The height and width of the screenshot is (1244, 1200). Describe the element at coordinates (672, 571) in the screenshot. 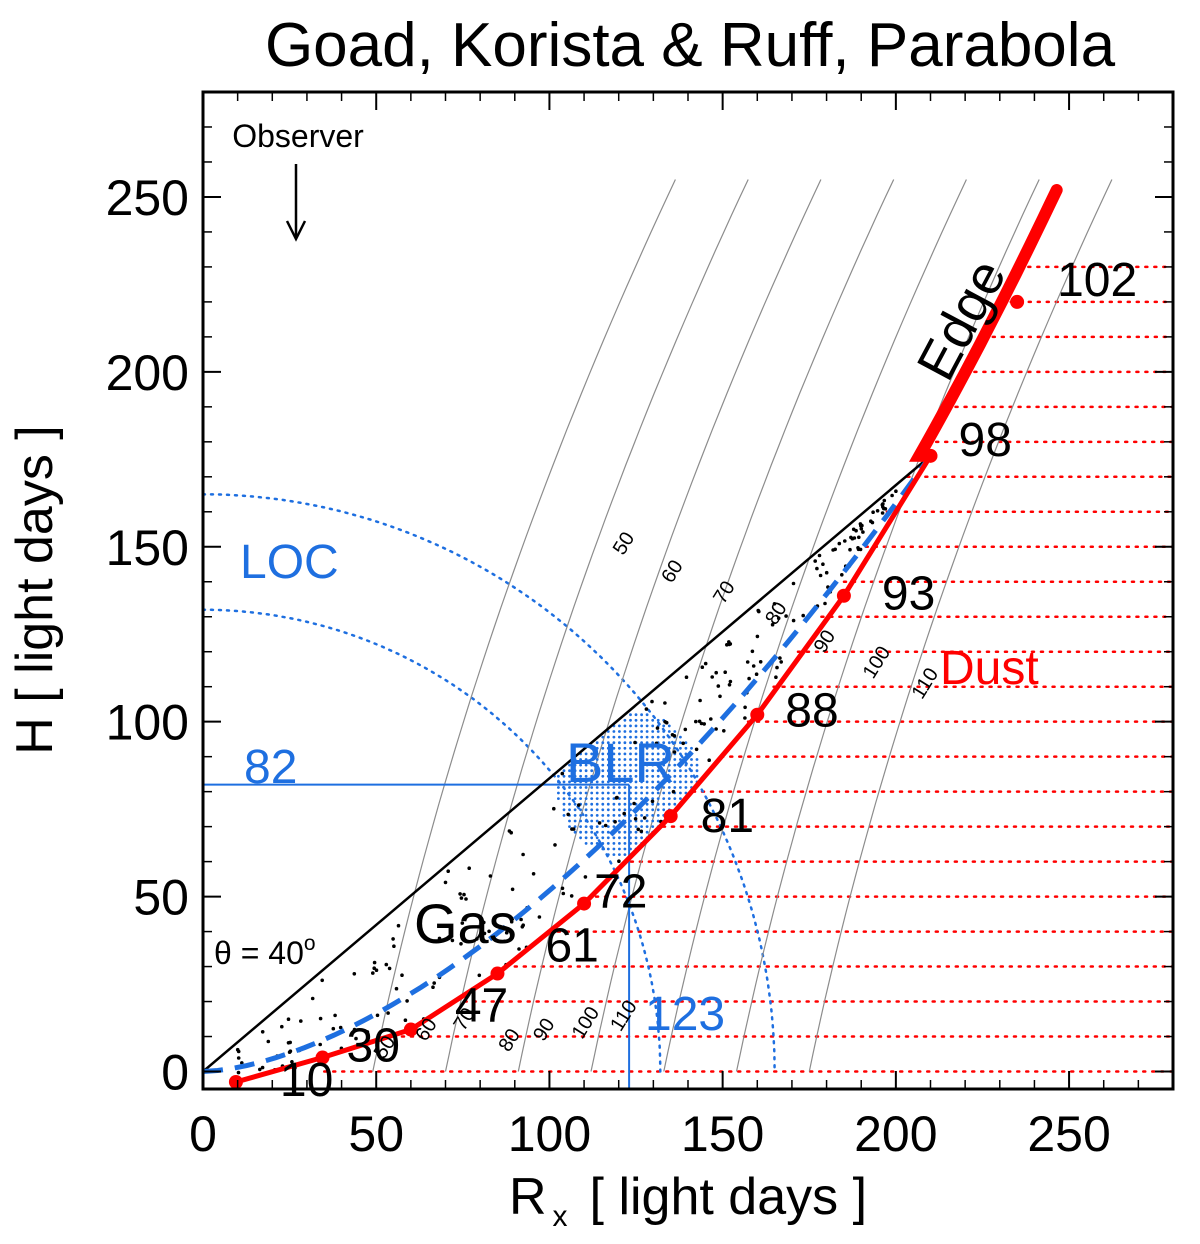

I see `contour-label-top: 60` at that location.